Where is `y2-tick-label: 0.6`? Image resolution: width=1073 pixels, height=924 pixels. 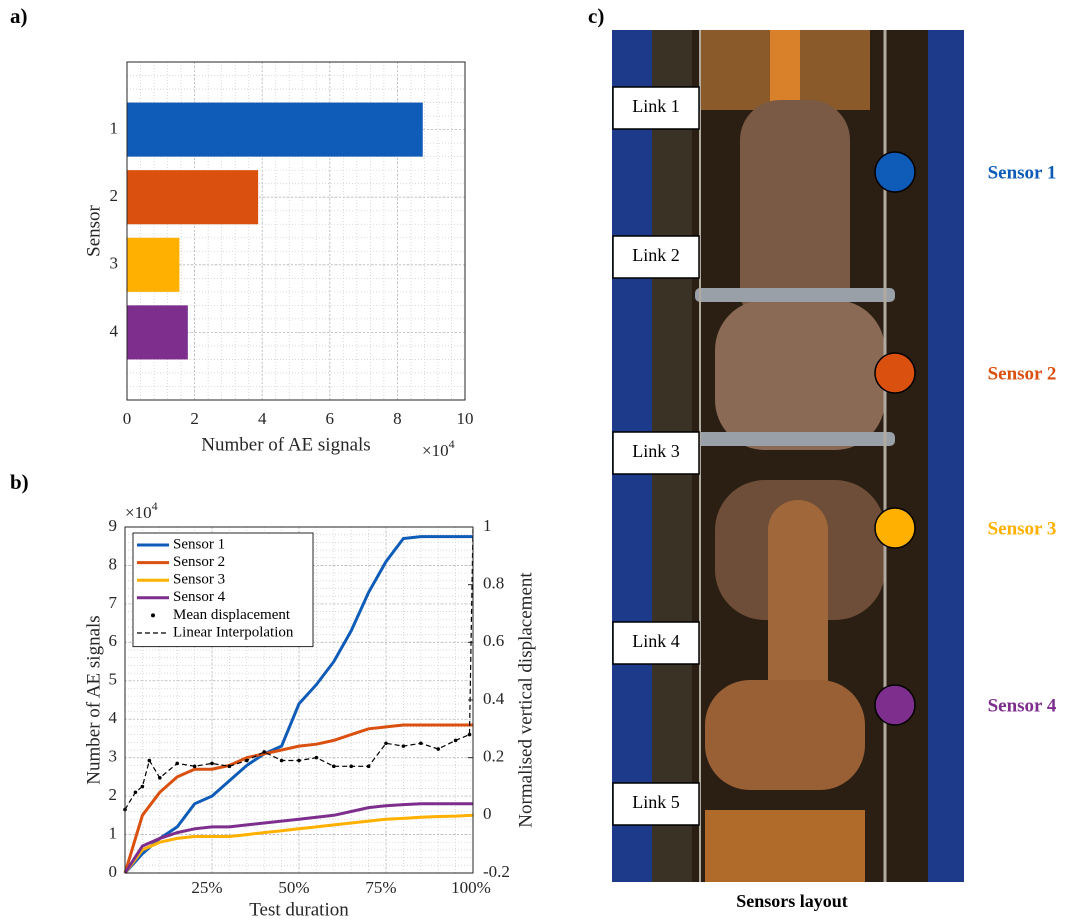 y2-tick-label: 0.6 is located at coordinates (493, 640).